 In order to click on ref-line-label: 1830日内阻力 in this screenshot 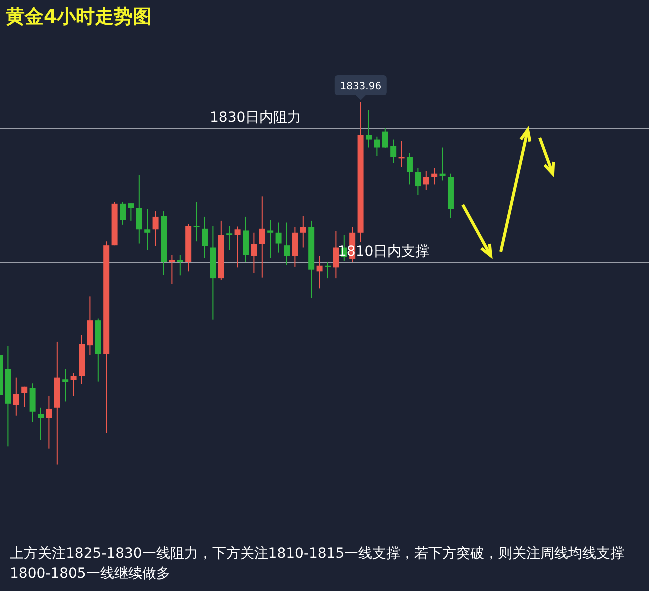, I will do `click(256, 118)`.